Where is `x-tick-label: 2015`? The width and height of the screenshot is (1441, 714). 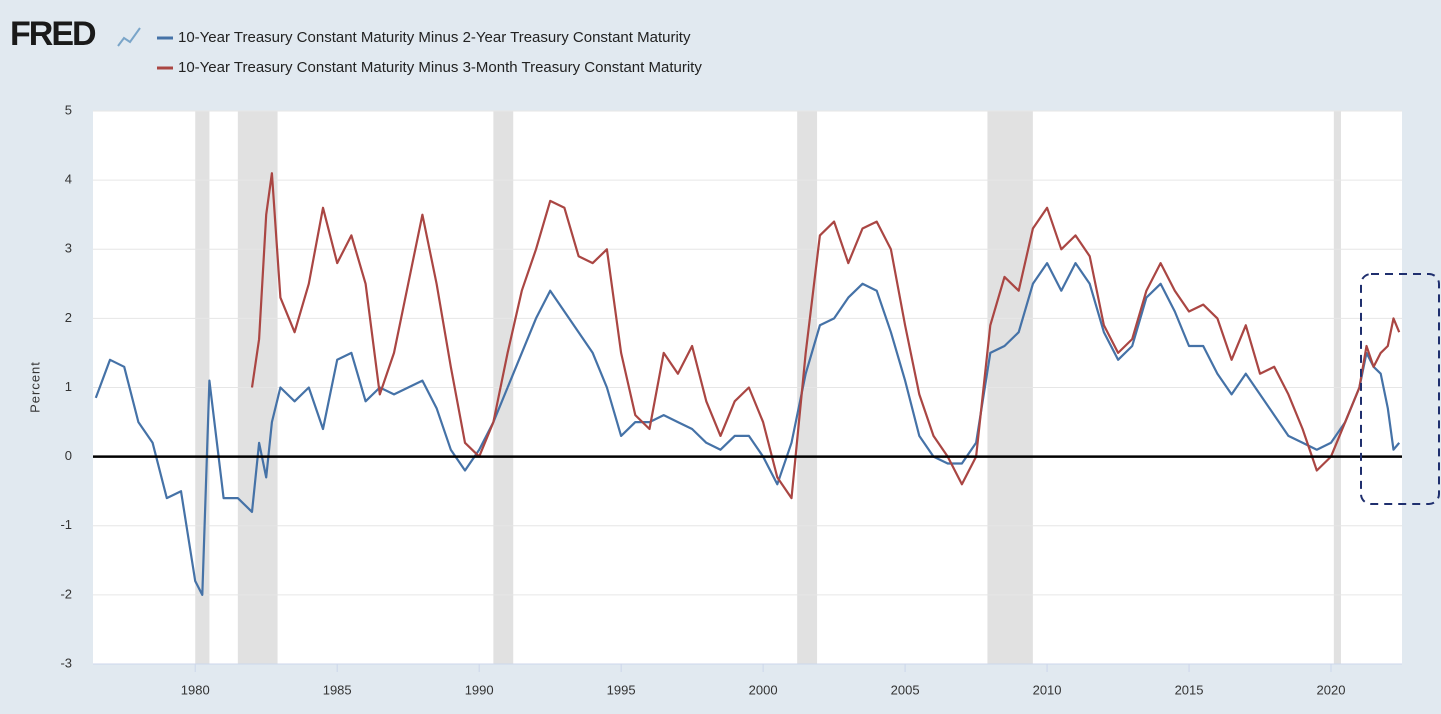
x-tick-label: 2015 is located at coordinates (1189, 689).